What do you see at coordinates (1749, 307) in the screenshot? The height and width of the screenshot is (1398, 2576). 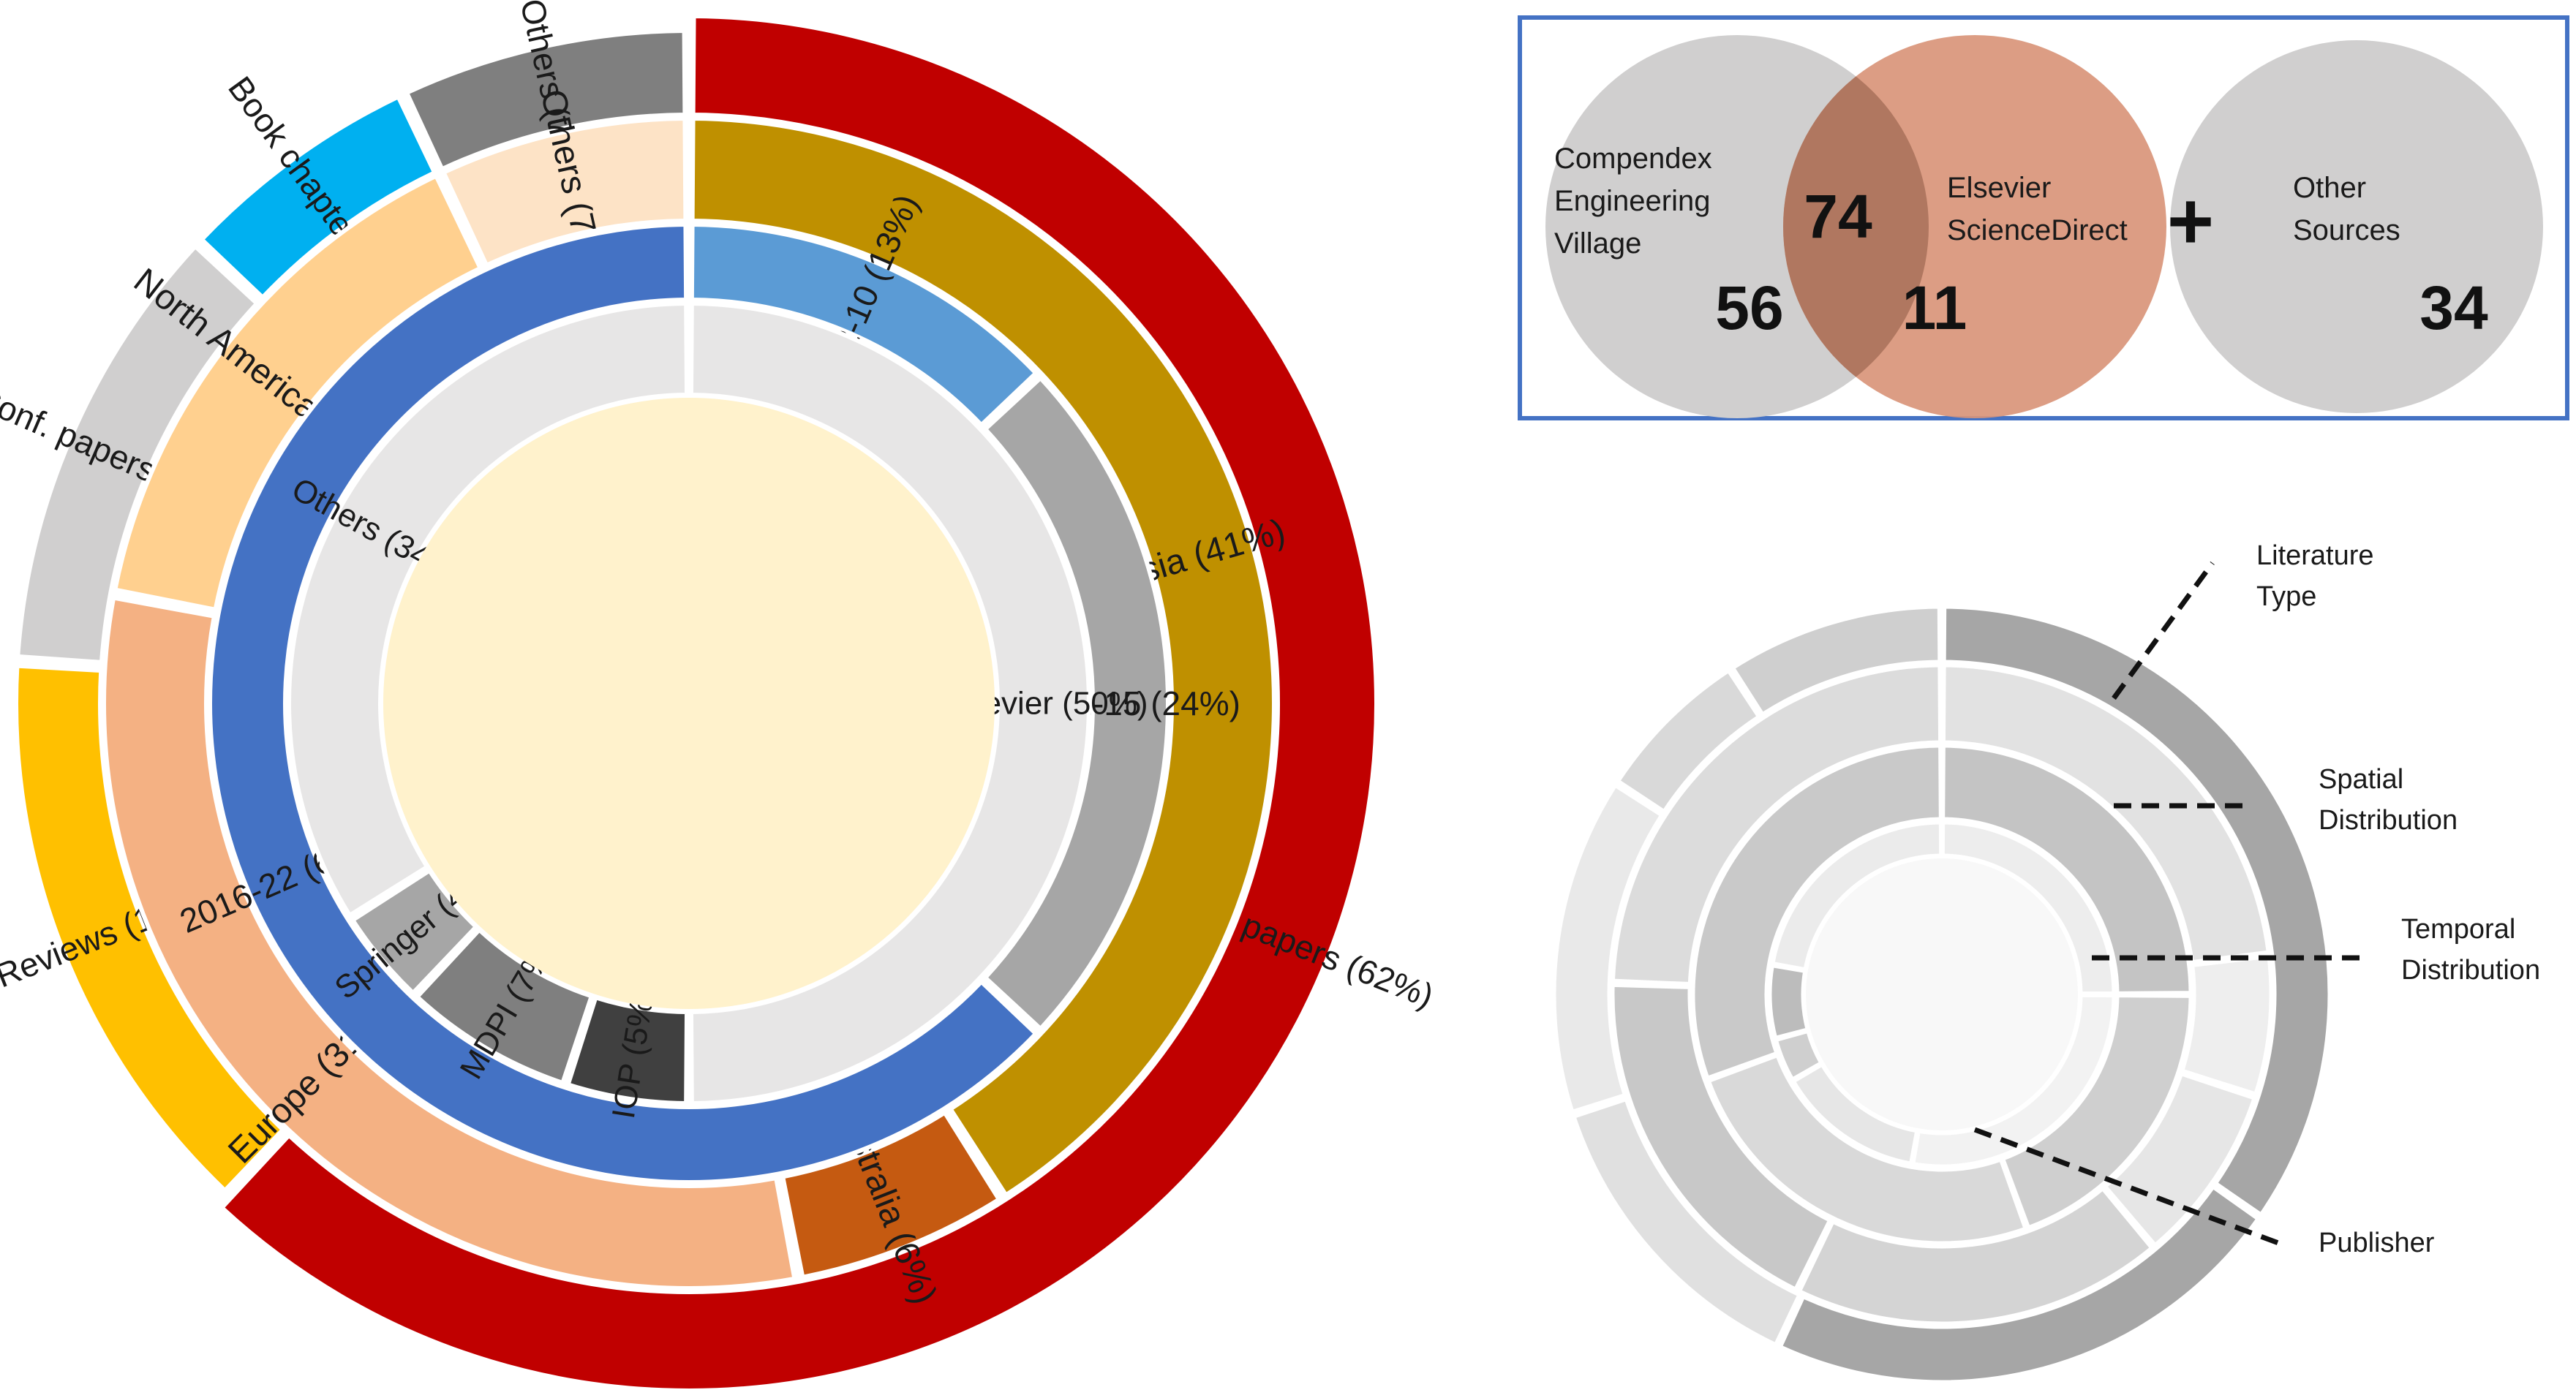 I see `venn-count-compendex-only: 56` at bounding box center [1749, 307].